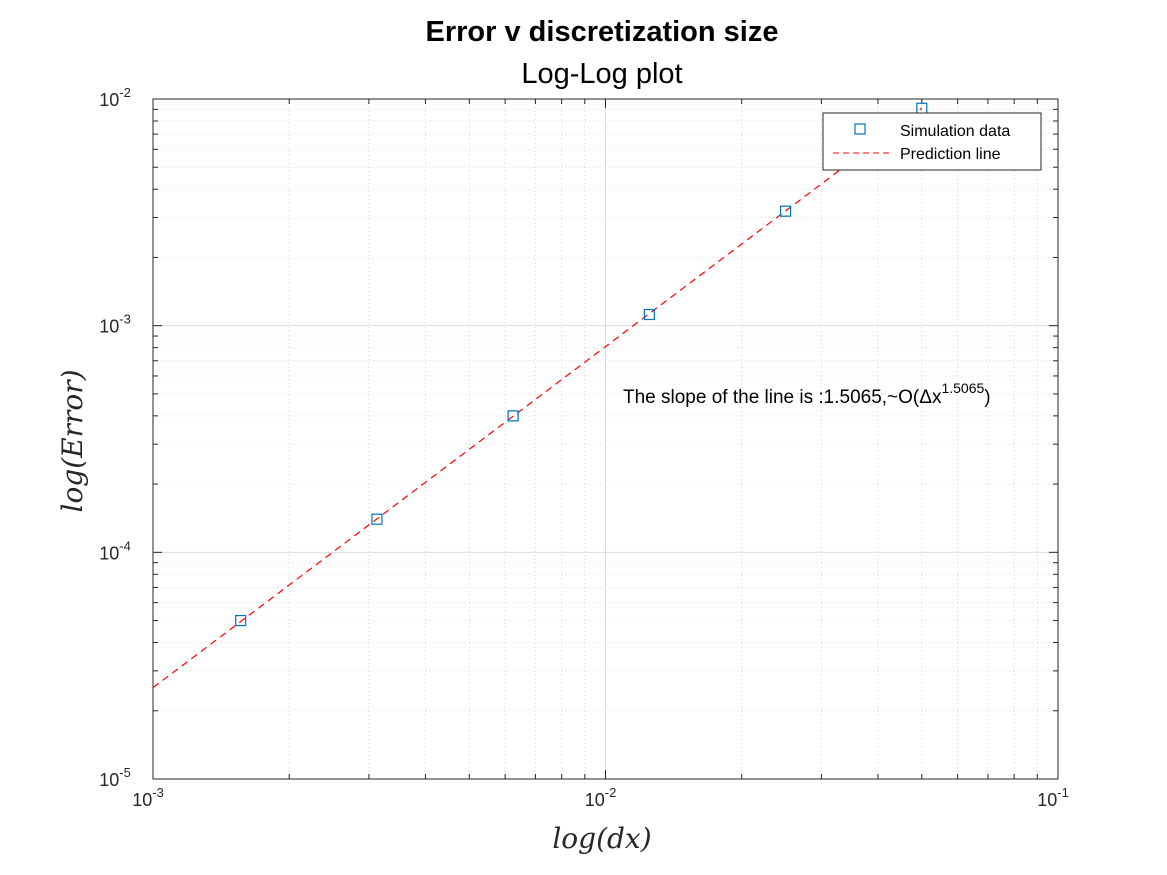  What do you see at coordinates (860, 129) in the screenshot?
I see `legend-square-marker-icon` at bounding box center [860, 129].